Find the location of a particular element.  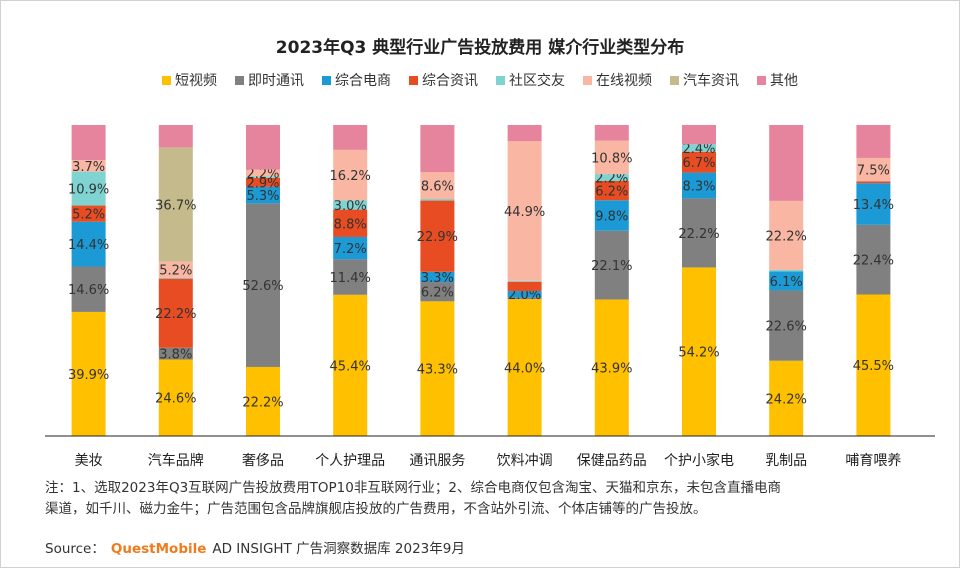

data-label: 5.3% is located at coordinates (262, 196).